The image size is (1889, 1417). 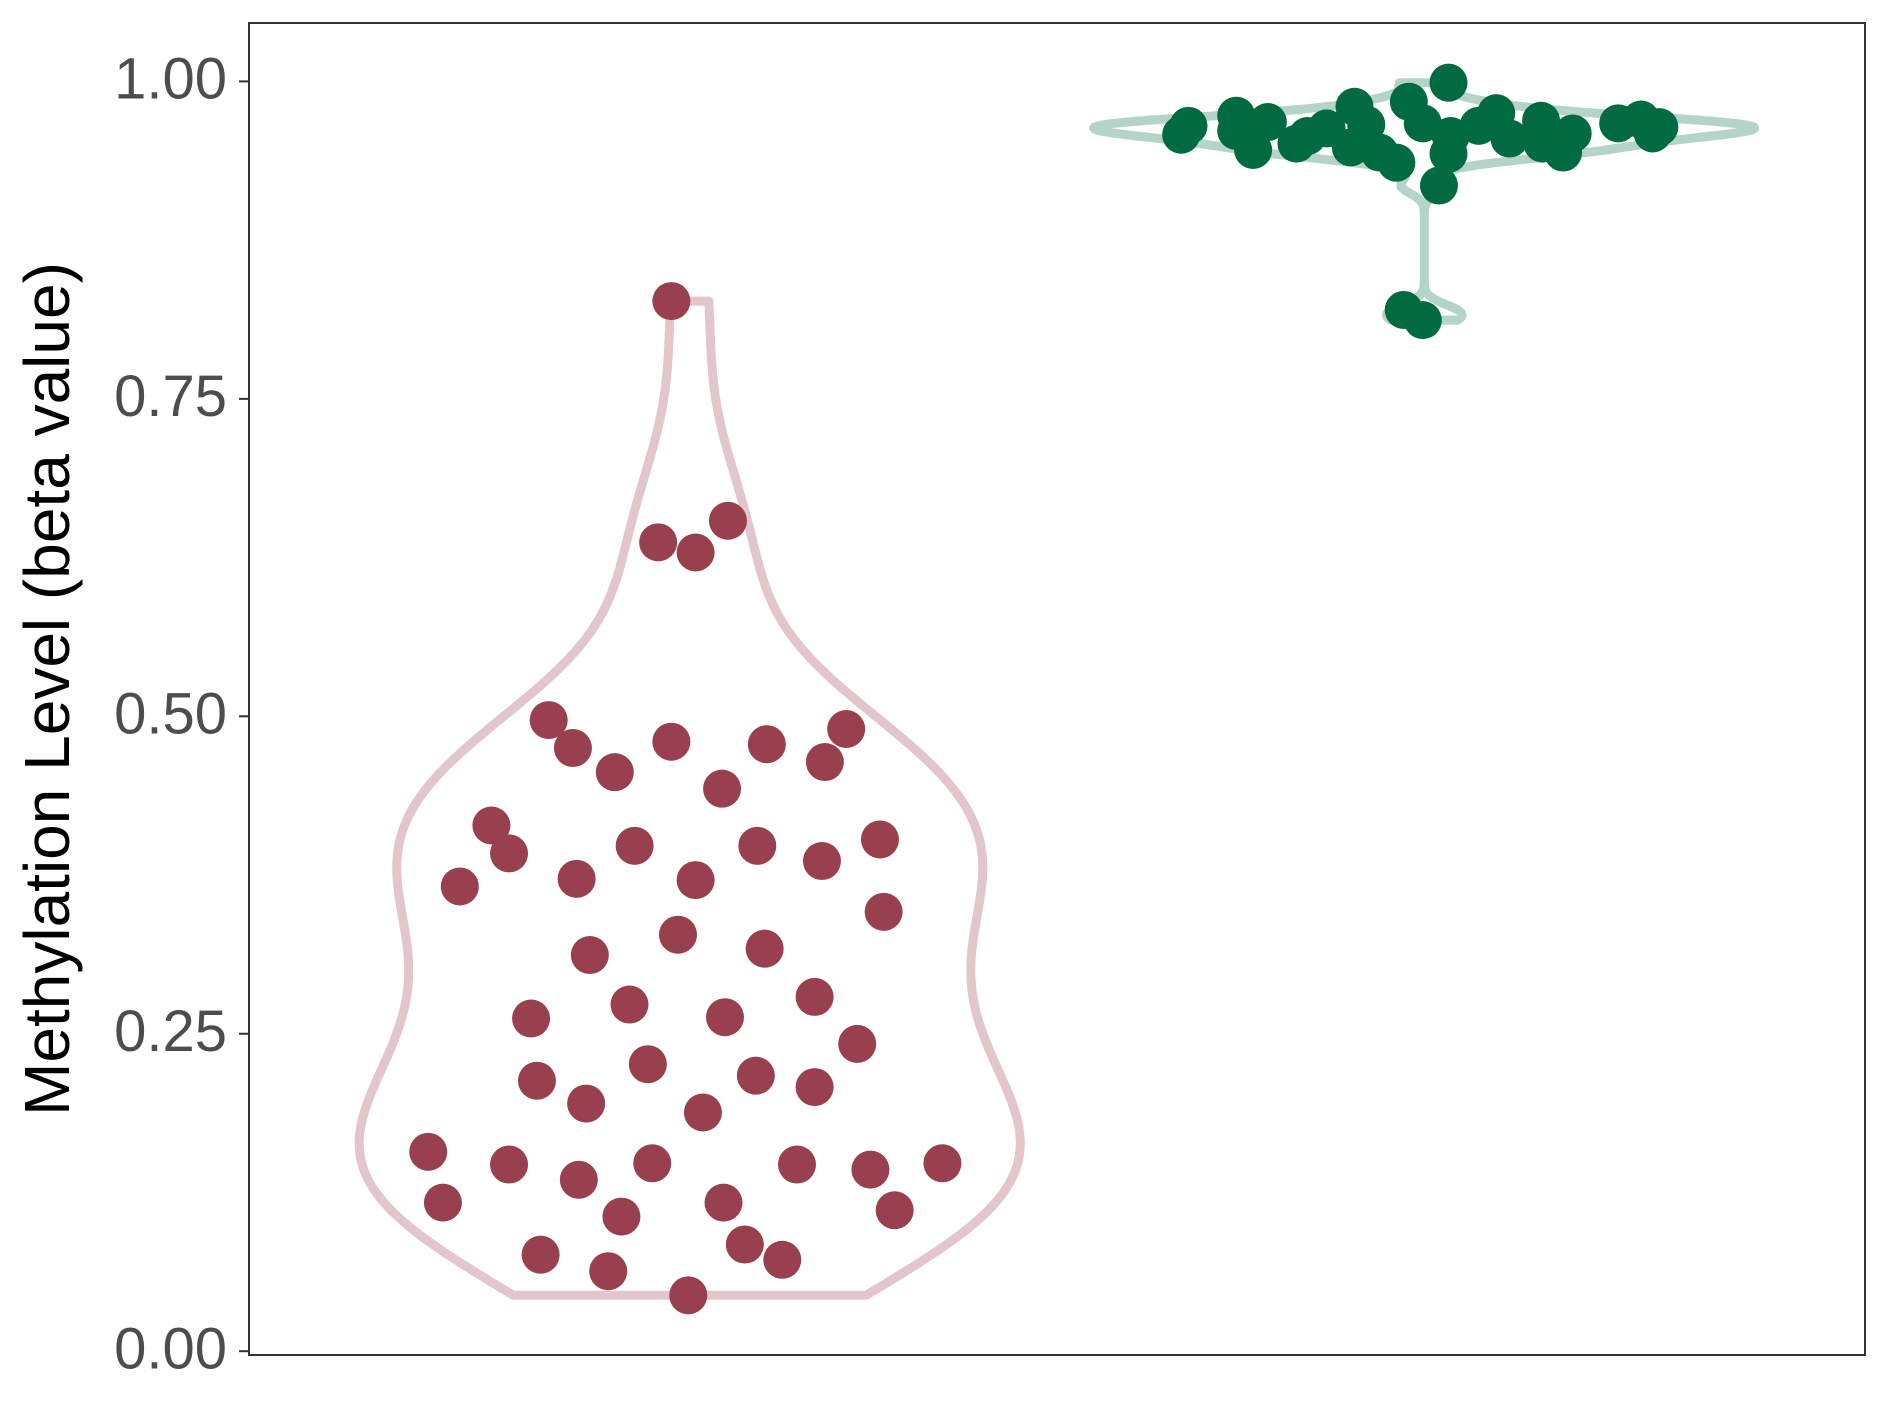 What do you see at coordinates (47, 689) in the screenshot?
I see `y-axis-title: Methylation Level (beta value)` at bounding box center [47, 689].